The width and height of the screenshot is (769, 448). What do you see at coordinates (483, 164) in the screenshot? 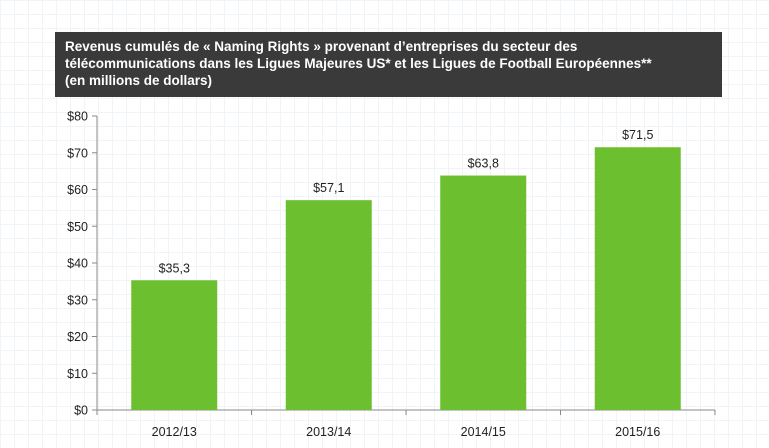
I see `bar-value-label: $63,8` at bounding box center [483, 164].